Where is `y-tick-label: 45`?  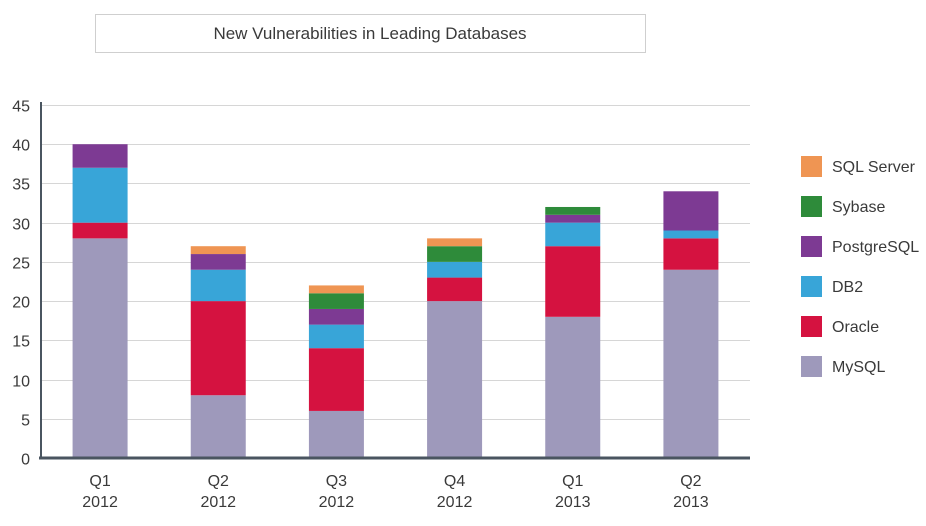 y-tick-label: 45 is located at coordinates (21, 107).